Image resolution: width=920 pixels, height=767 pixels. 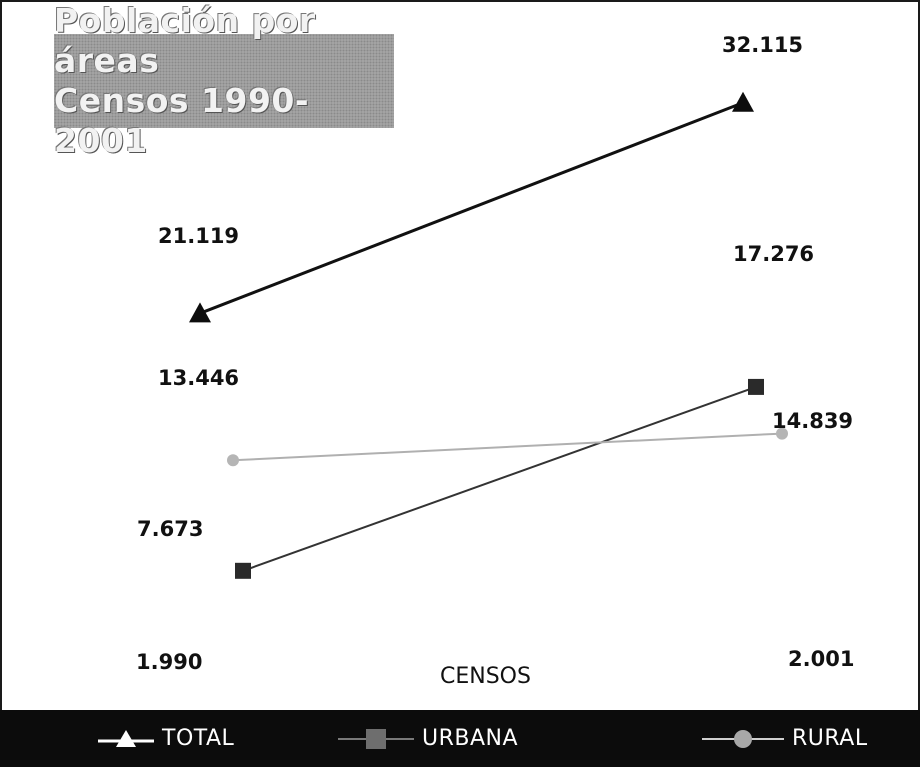 What do you see at coordinates (170, 529) in the screenshot?
I see `data-label-urbana-1990: 7.673` at bounding box center [170, 529].